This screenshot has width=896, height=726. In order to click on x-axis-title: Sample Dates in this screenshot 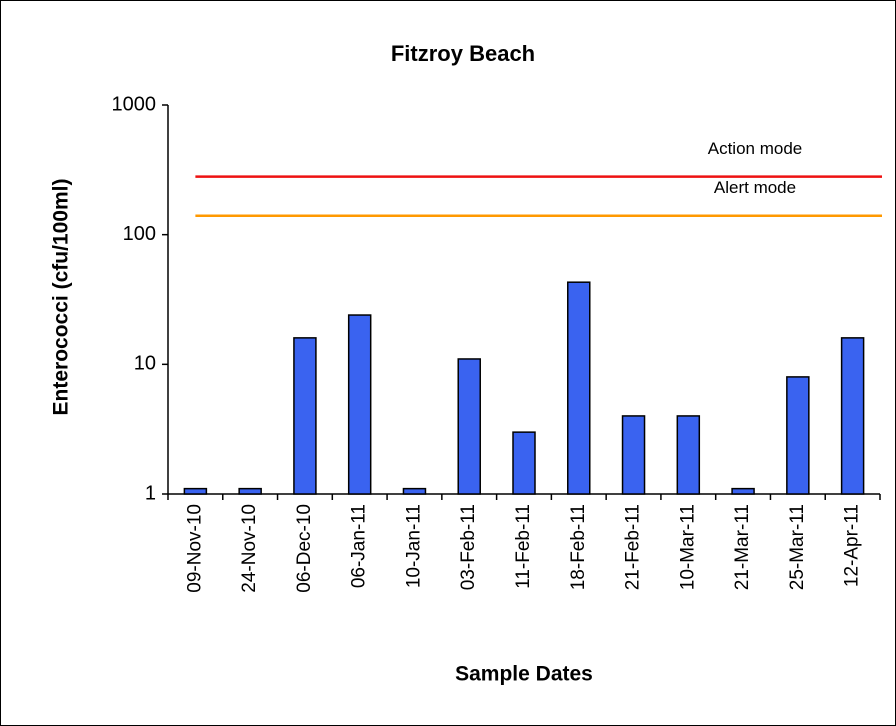, I will do `click(524, 674)`.